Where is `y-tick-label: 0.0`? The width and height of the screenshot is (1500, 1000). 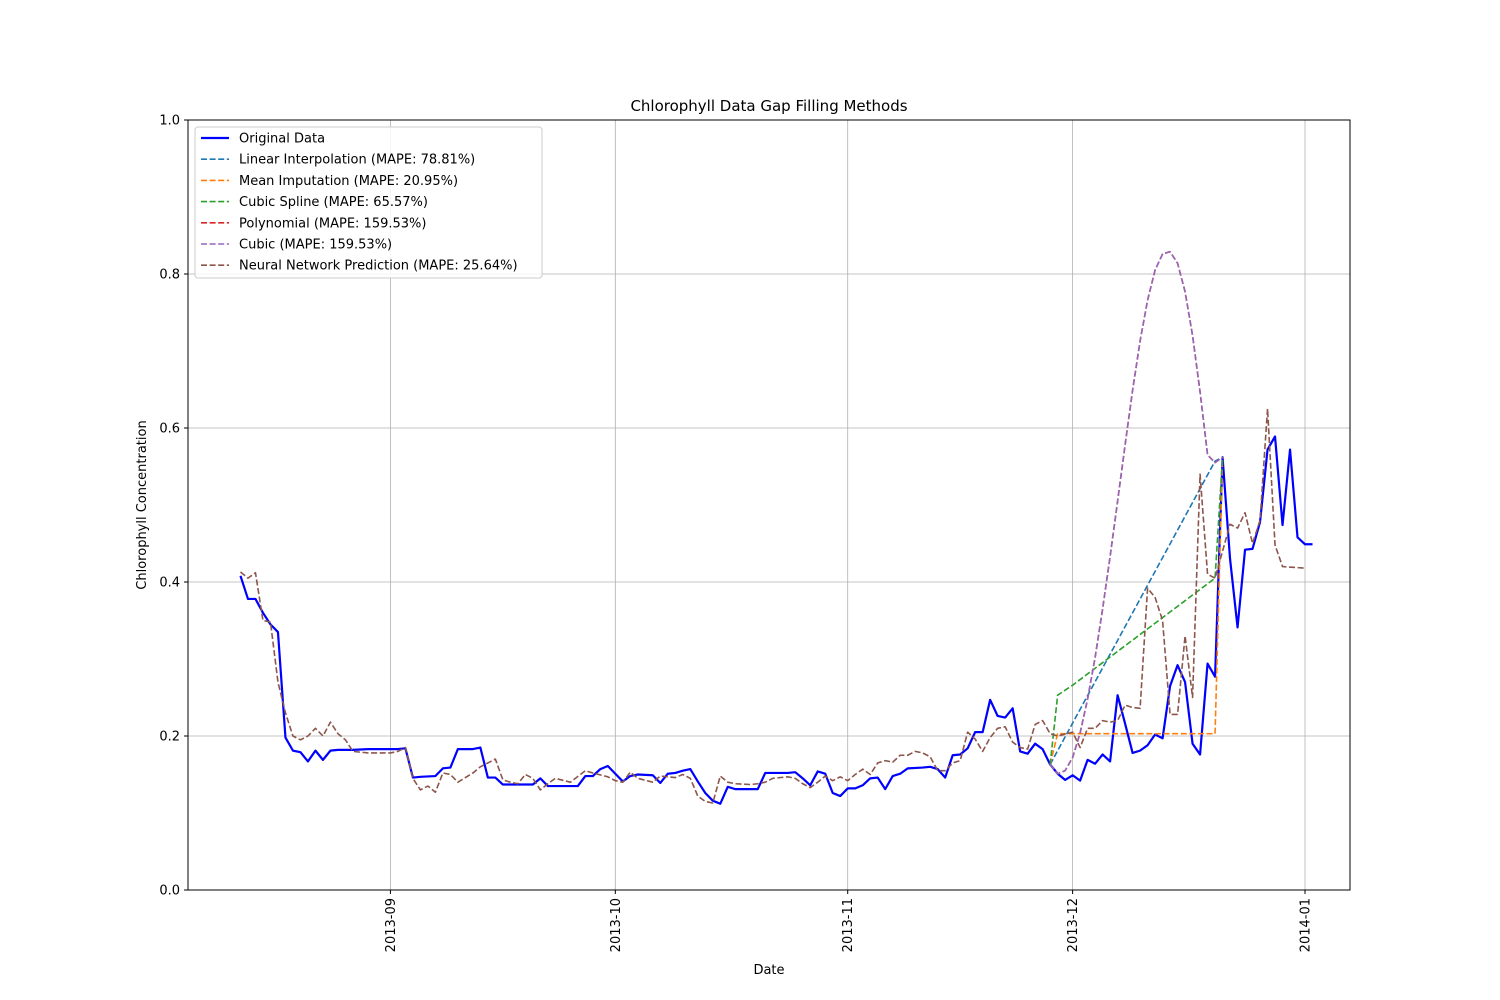
y-tick-label: 0.0 is located at coordinates (169, 891).